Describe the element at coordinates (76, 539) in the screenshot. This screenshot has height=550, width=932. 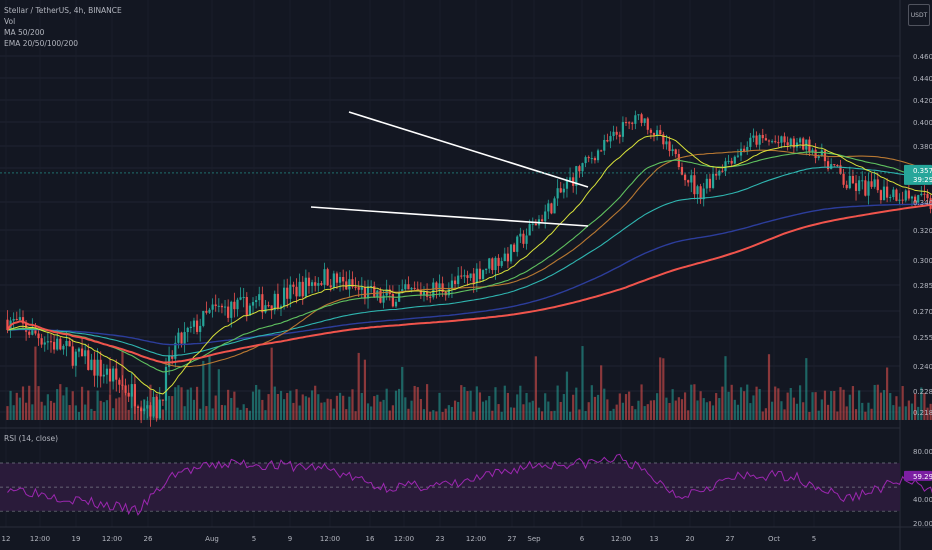
I see `time-tick-label: 19` at that location.